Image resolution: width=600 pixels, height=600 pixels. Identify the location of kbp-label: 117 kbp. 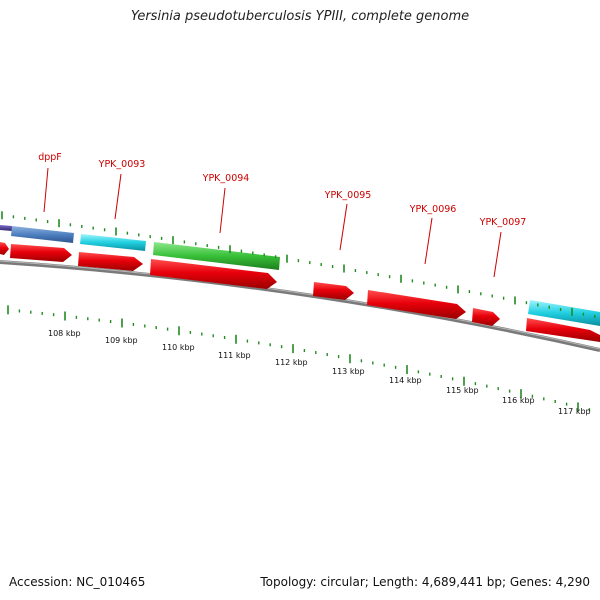
(574, 411).